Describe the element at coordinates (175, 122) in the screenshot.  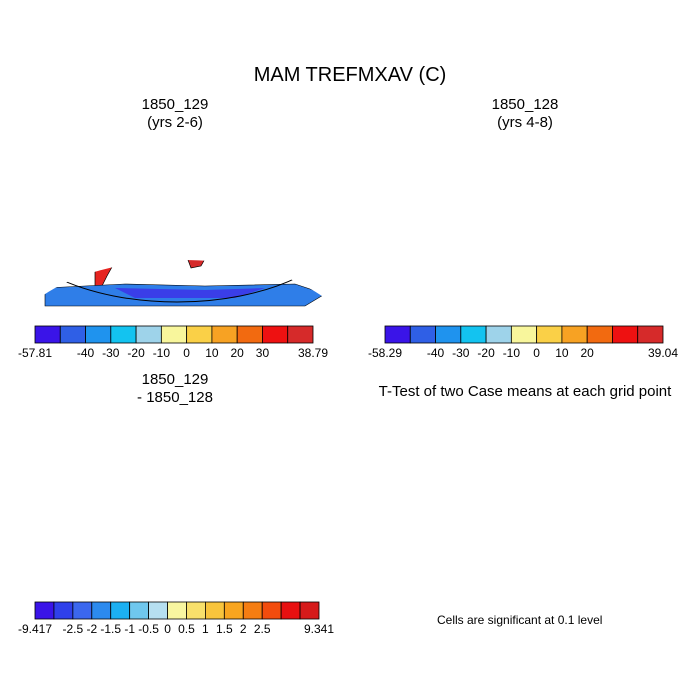
I see `panel-1-title-line2: (yrs 2-6)` at that location.